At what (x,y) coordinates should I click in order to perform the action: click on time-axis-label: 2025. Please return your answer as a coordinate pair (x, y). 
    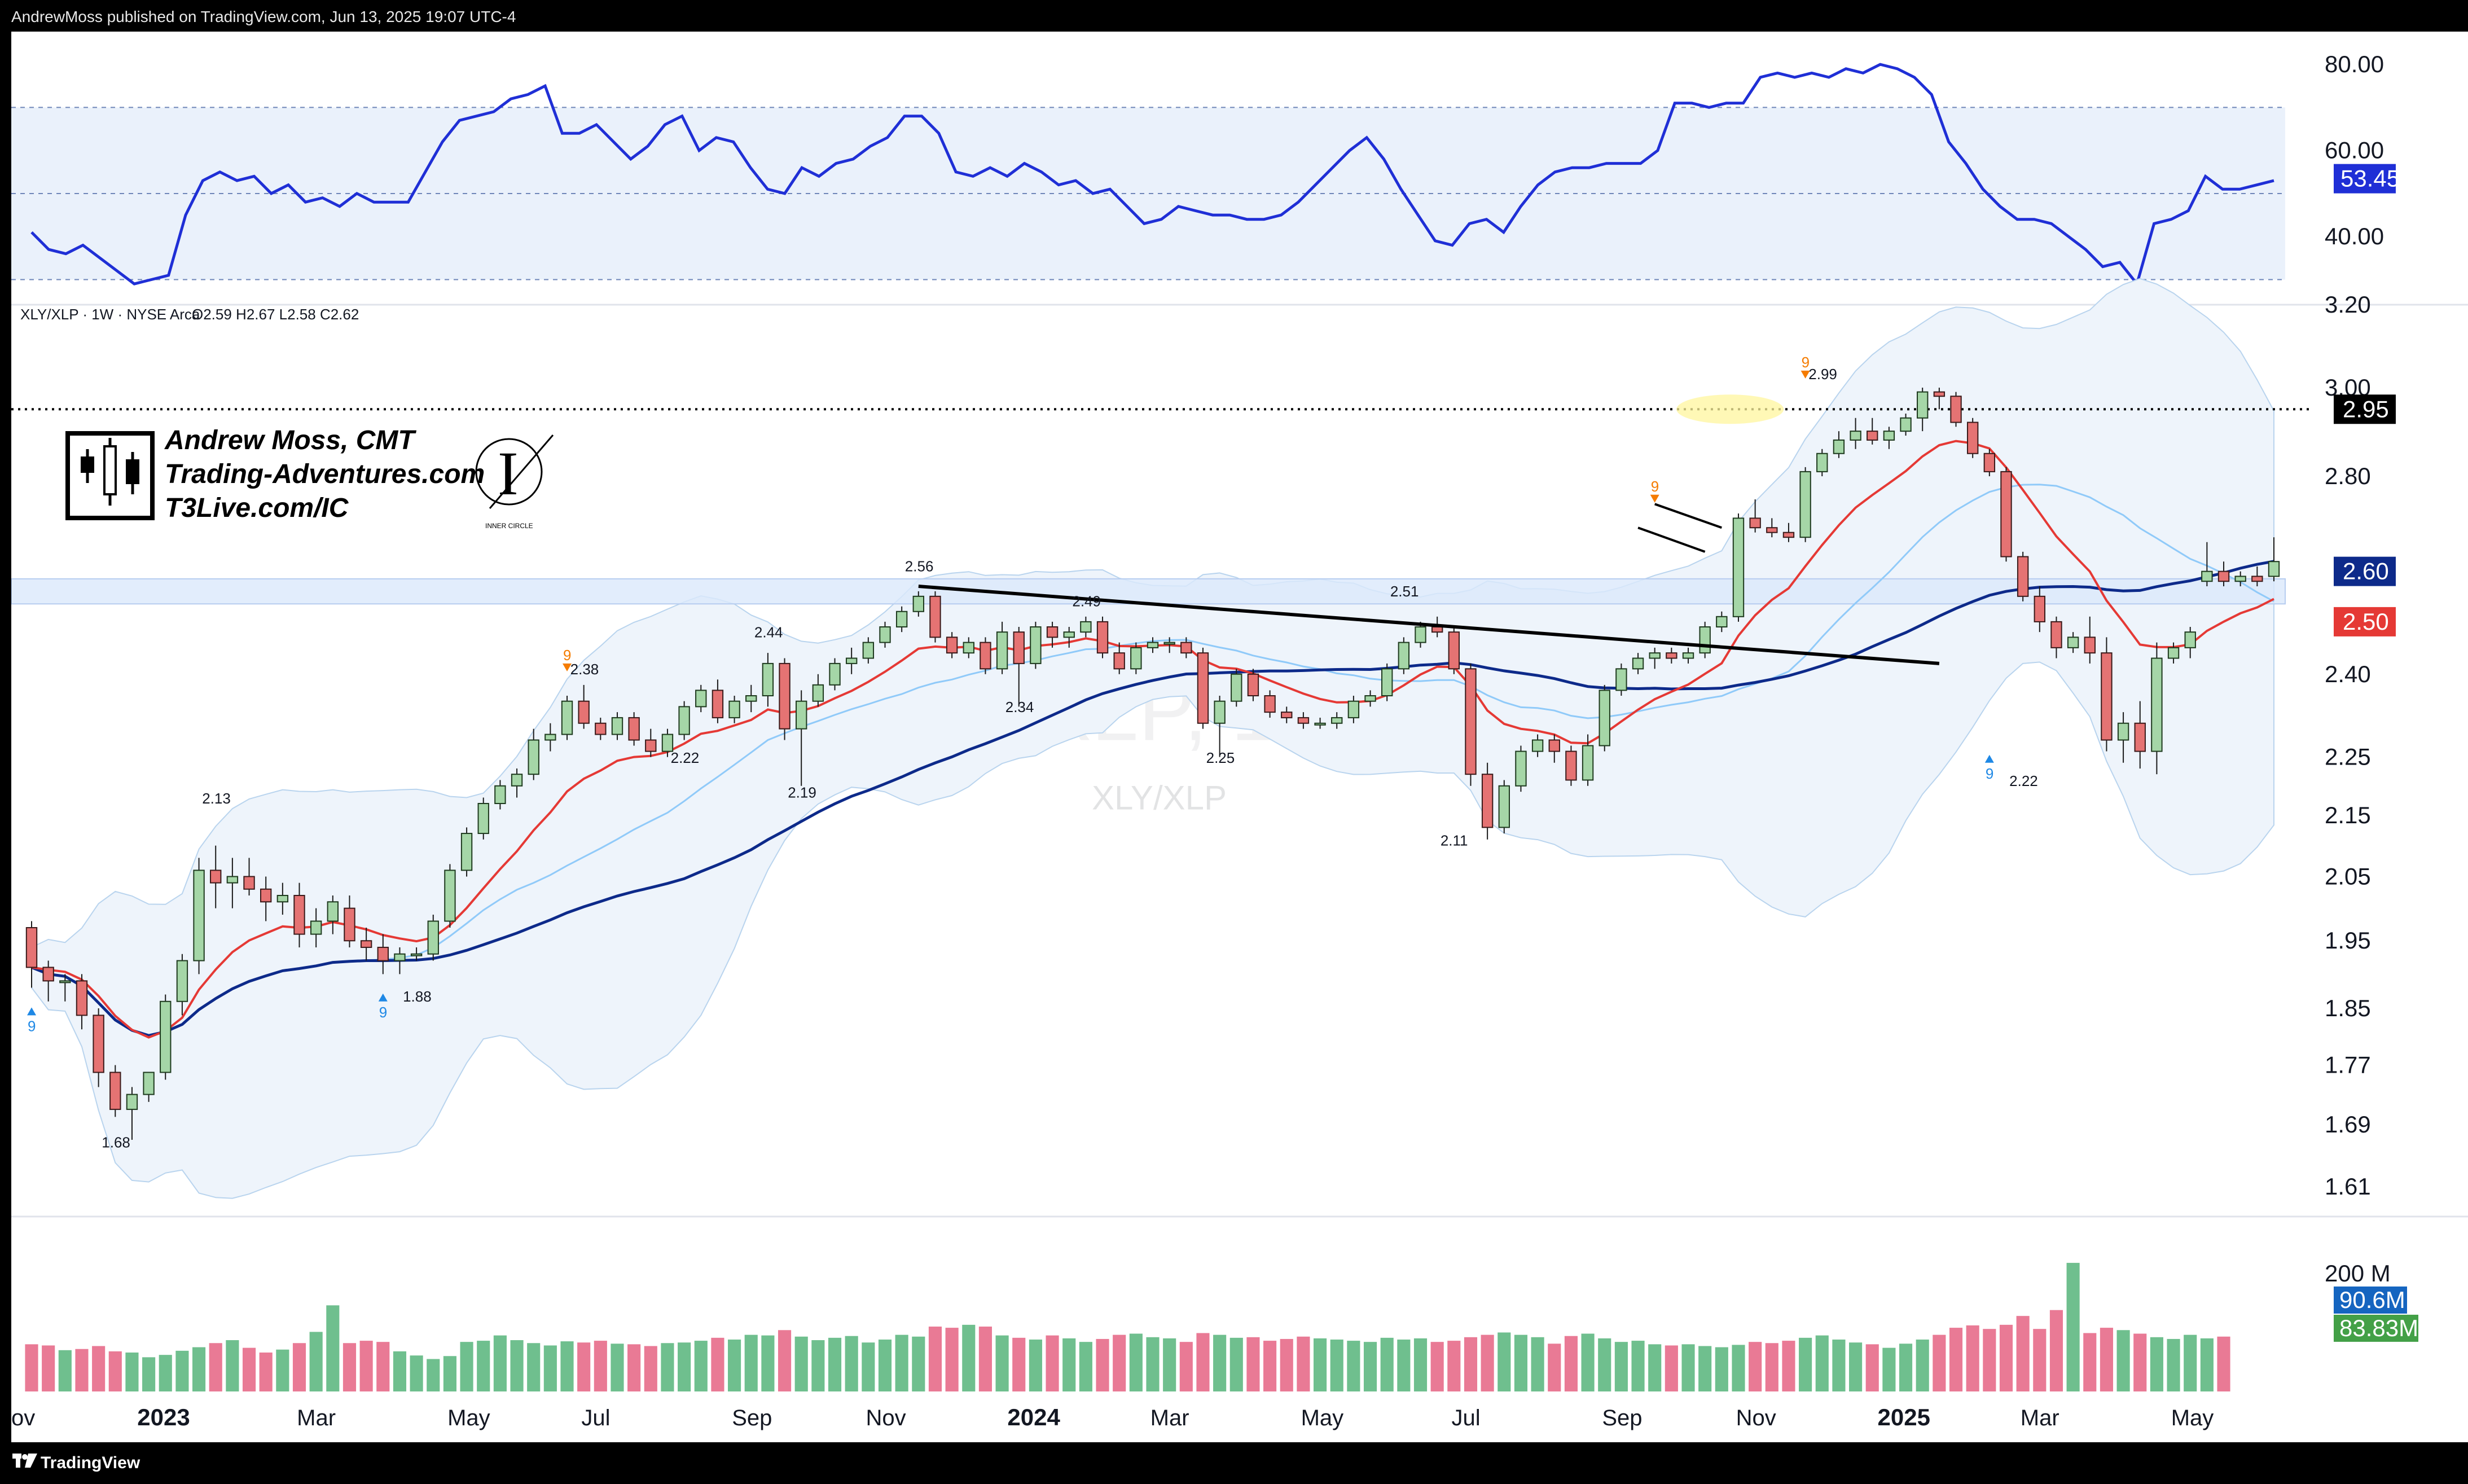
    Looking at the image, I should click on (1904, 1417).